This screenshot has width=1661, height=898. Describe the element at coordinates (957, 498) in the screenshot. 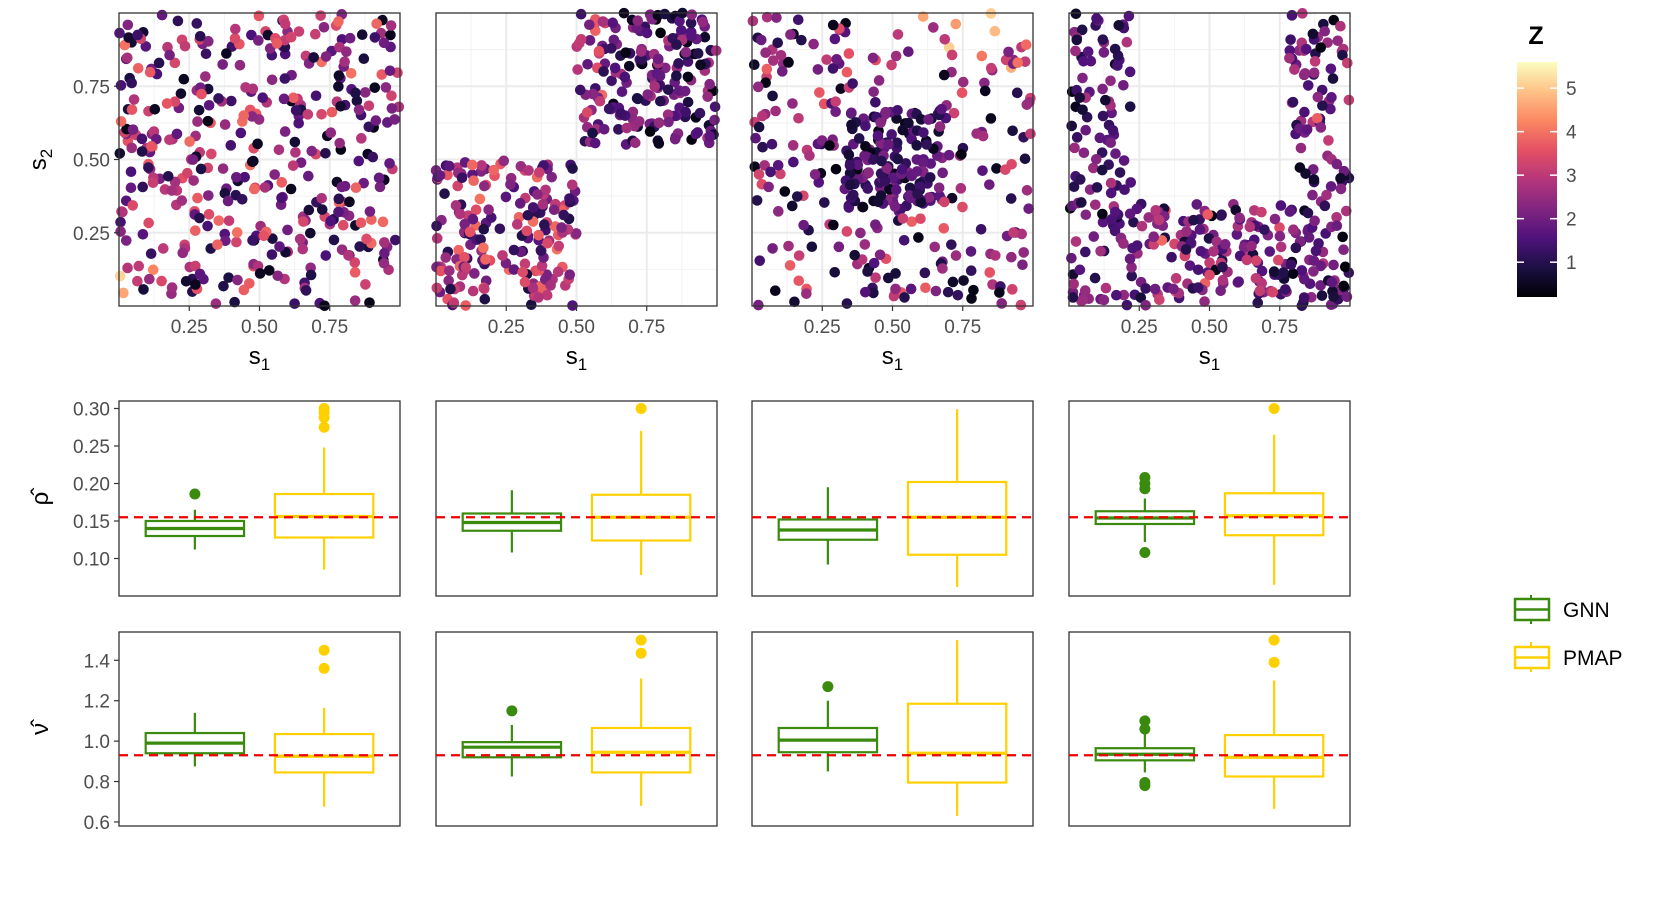

I see `rho-box-pmap` at that location.